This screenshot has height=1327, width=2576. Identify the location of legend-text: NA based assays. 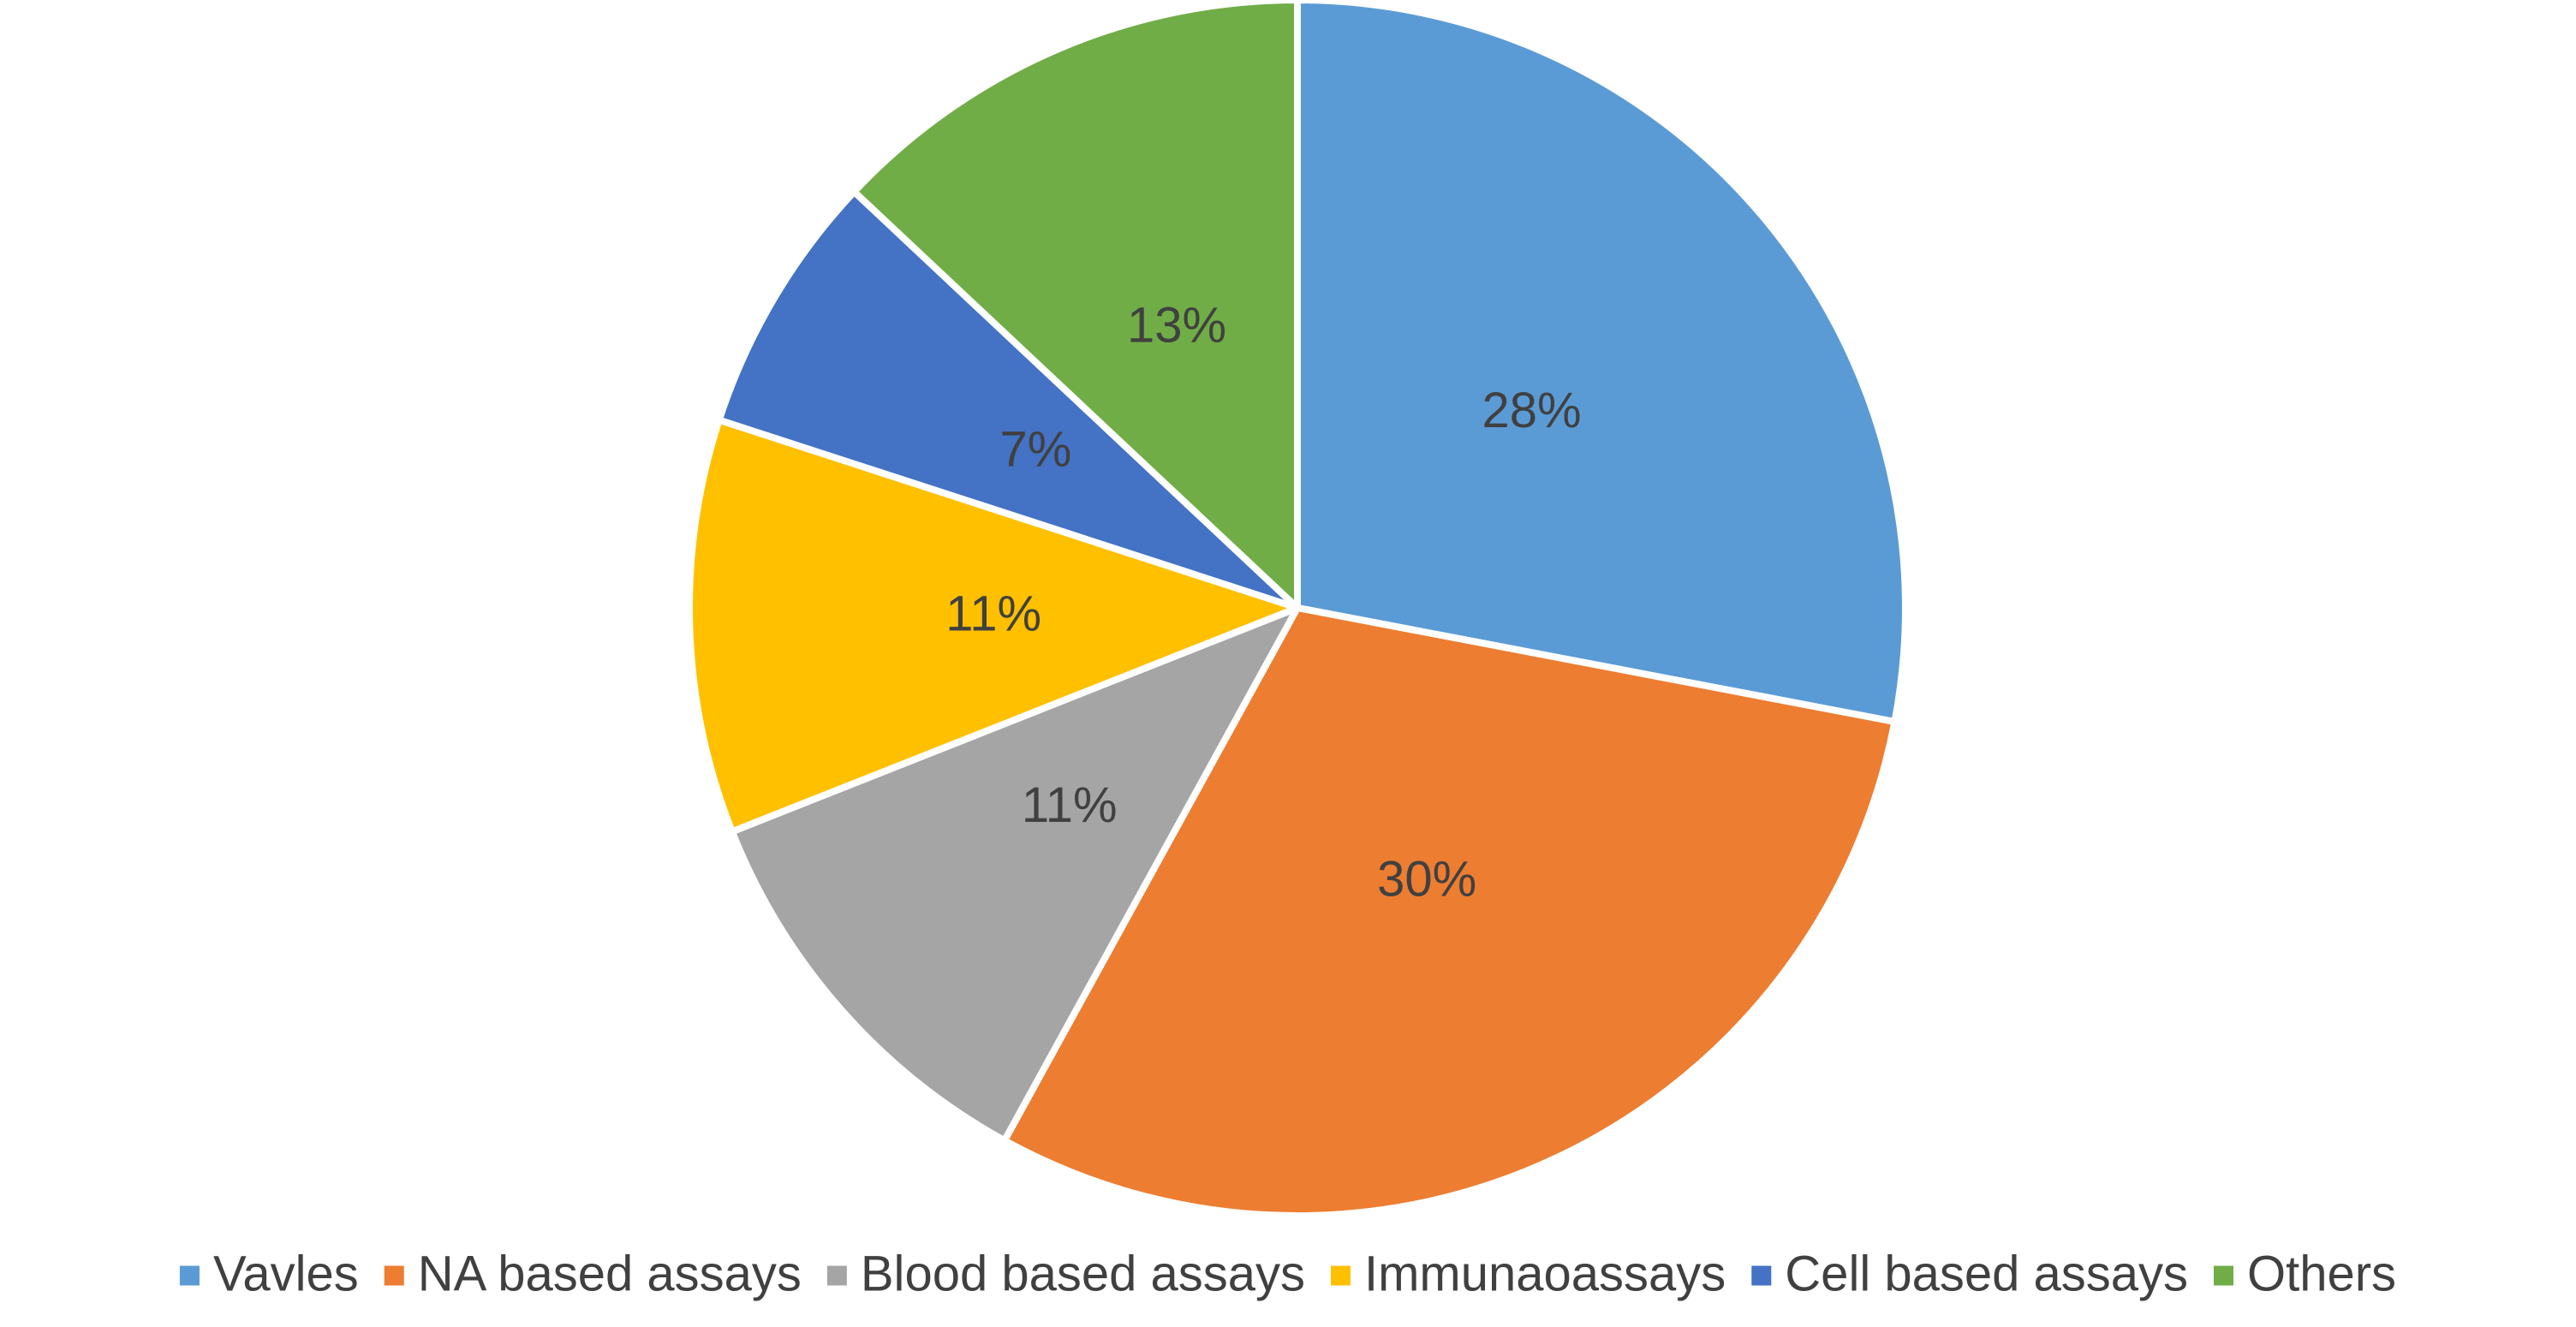
(610, 1273).